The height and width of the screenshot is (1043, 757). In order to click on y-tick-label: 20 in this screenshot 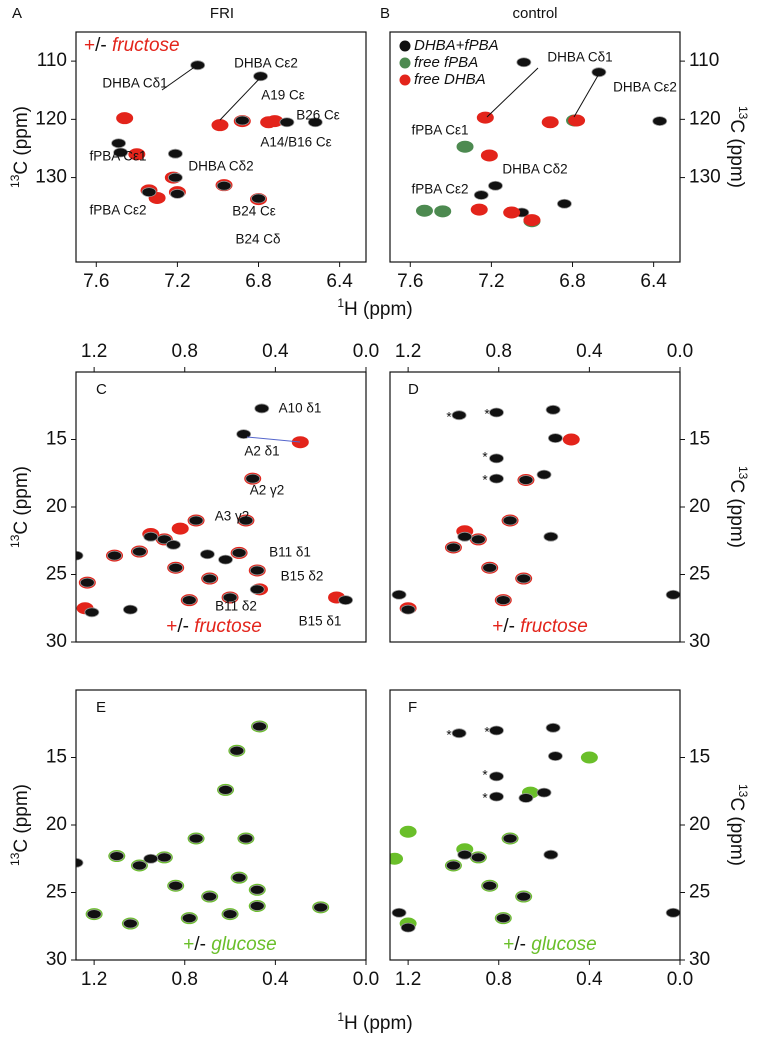, I will do `click(699, 506)`.